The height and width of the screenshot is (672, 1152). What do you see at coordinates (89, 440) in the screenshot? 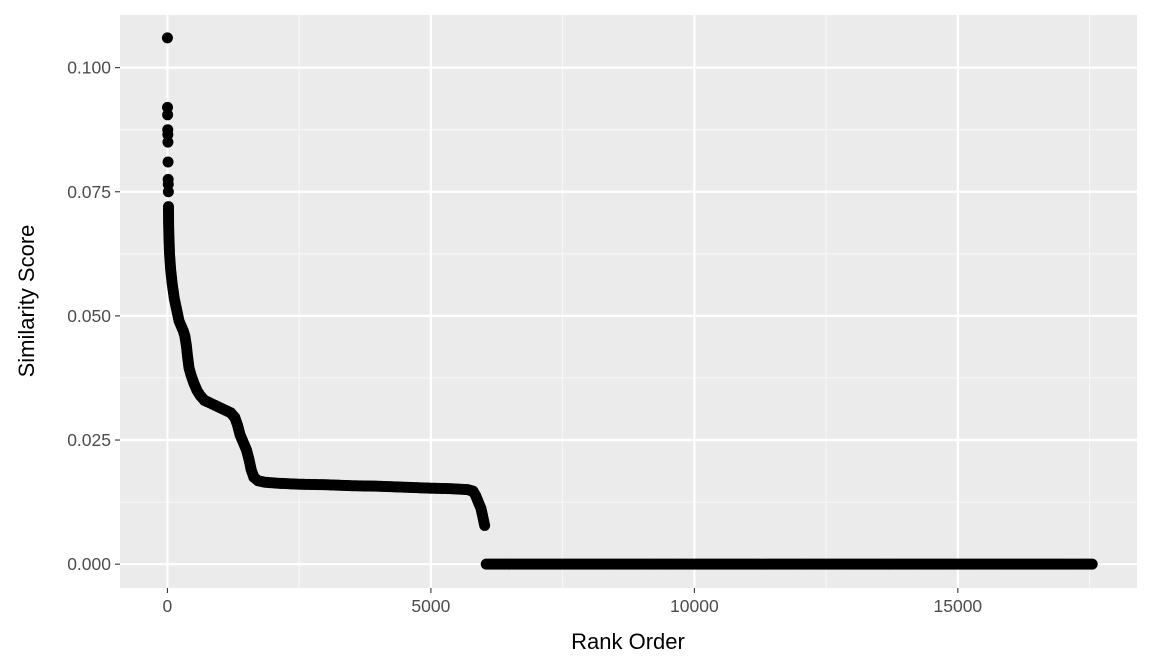
I see `y-tick-label: 0.025` at bounding box center [89, 440].